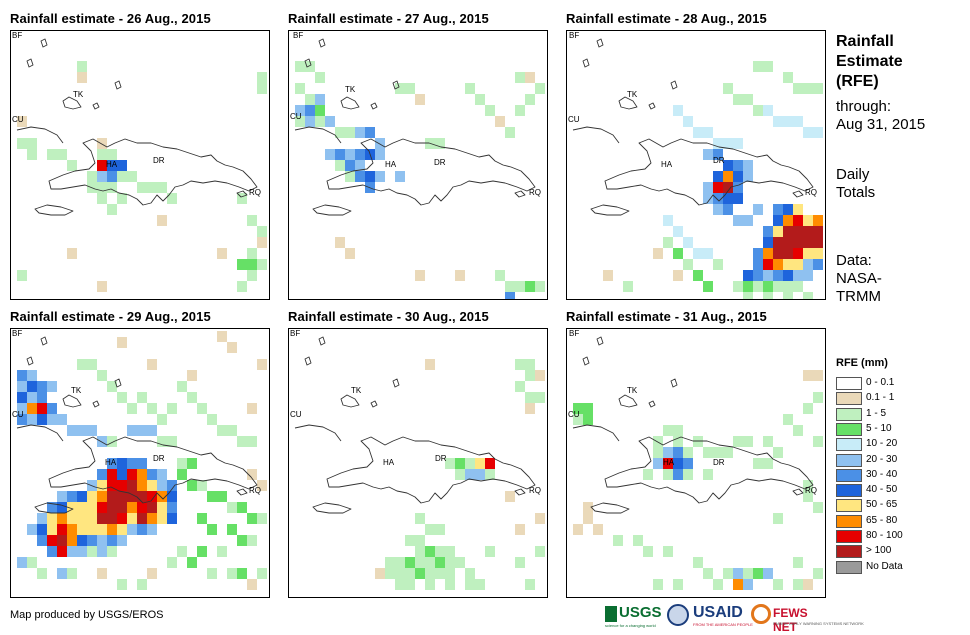 The width and height of the screenshot is (970, 635). What do you see at coordinates (574, 414) in the screenshot?
I see `place-label: CU` at bounding box center [574, 414].